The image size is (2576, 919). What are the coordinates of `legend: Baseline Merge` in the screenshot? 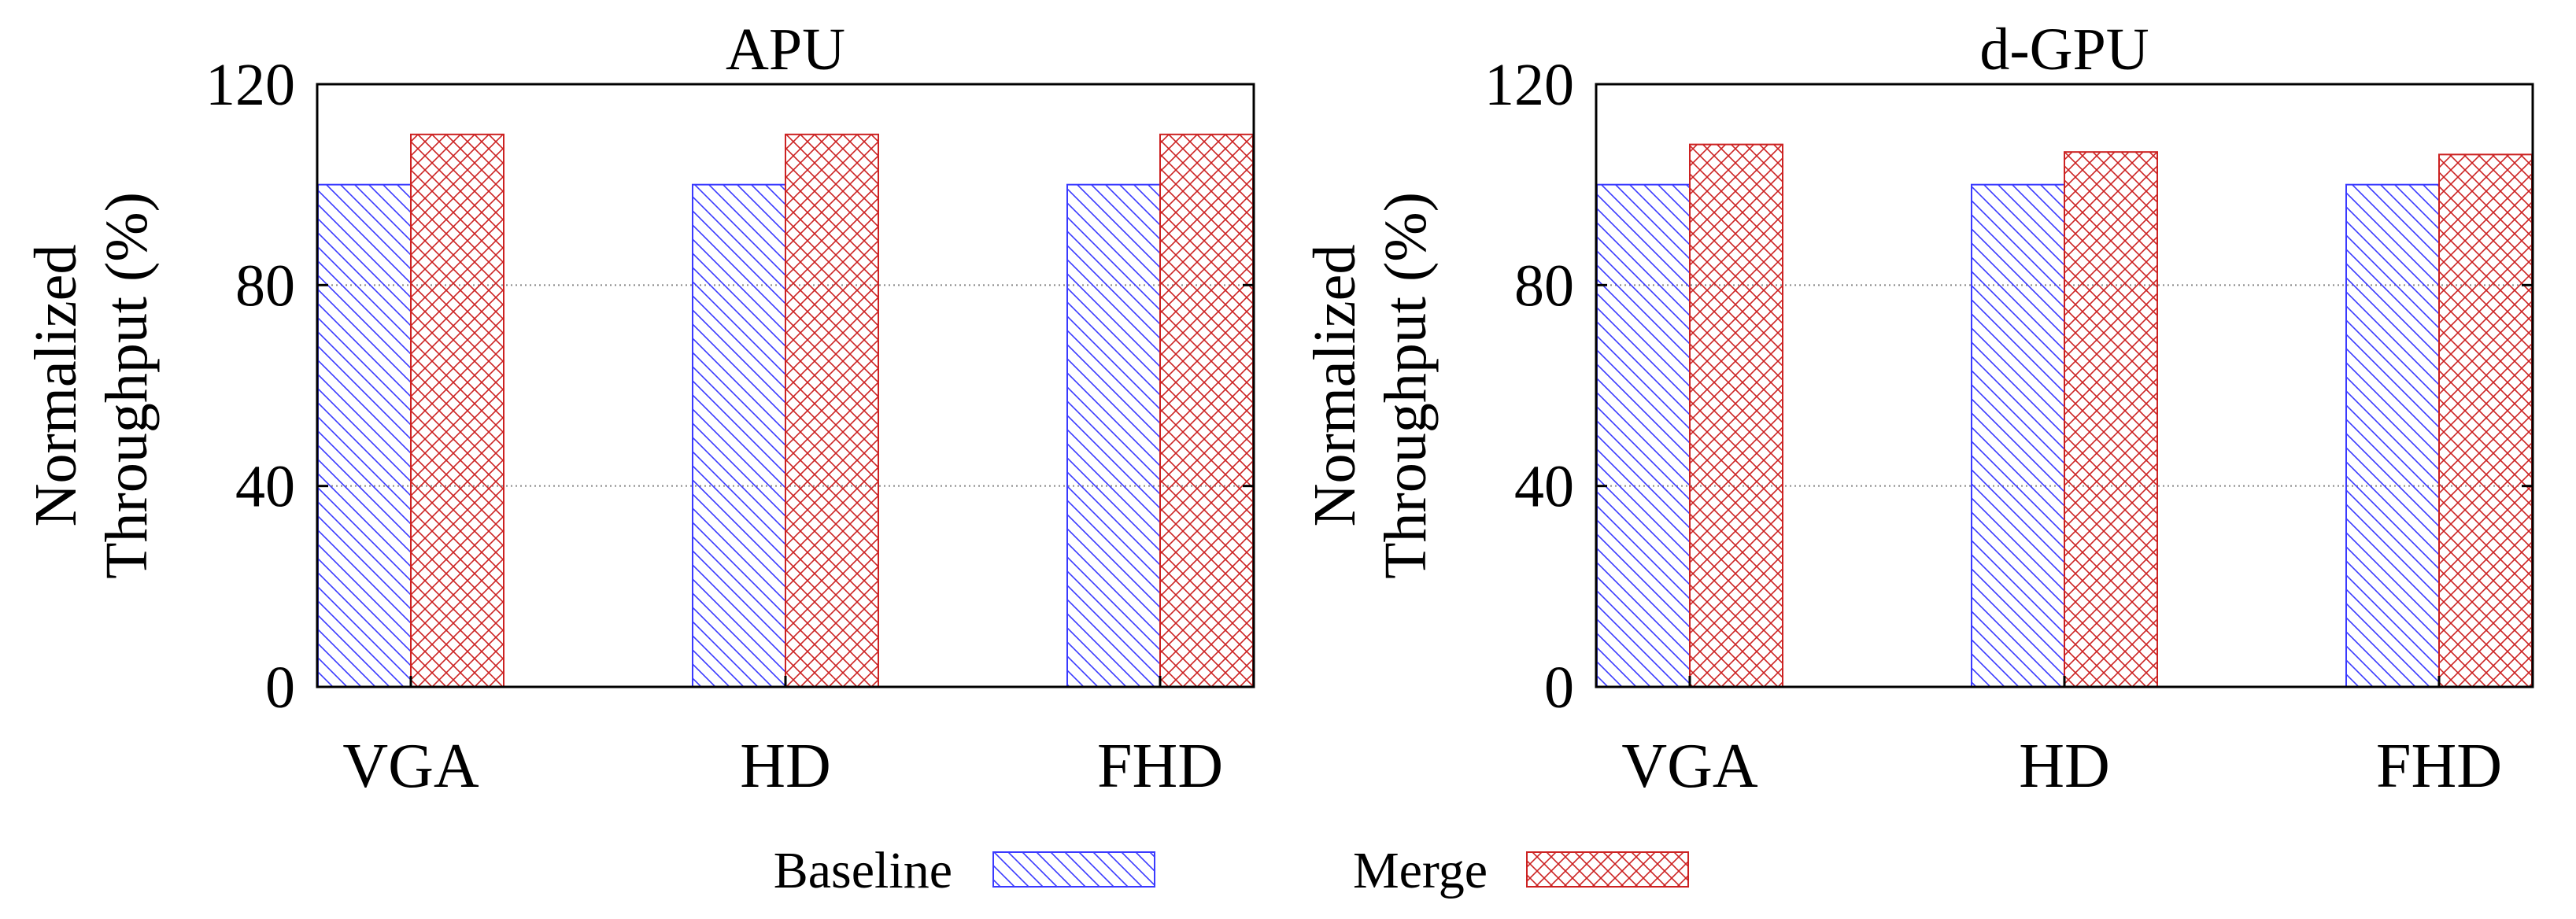 It's located at (1231, 870).